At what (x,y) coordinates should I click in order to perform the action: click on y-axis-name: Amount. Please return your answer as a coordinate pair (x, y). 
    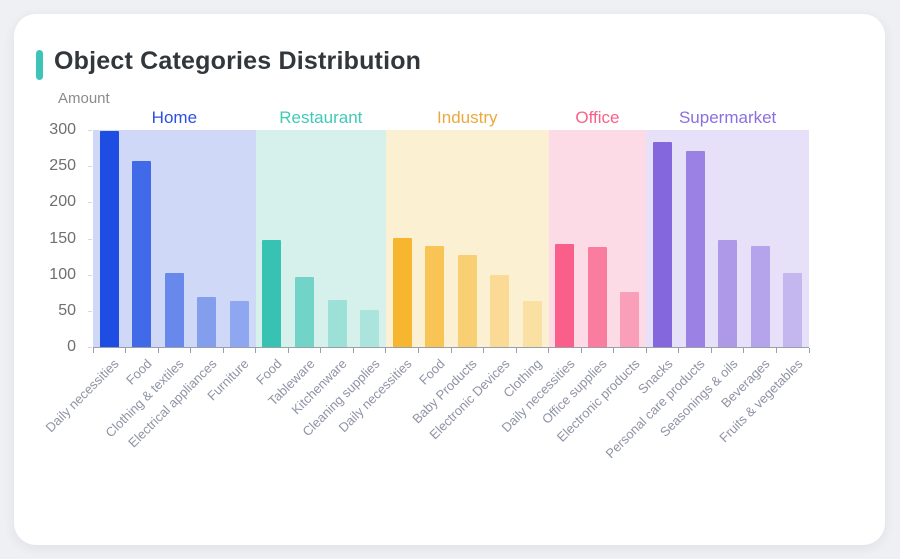
    Looking at the image, I should click on (84, 98).